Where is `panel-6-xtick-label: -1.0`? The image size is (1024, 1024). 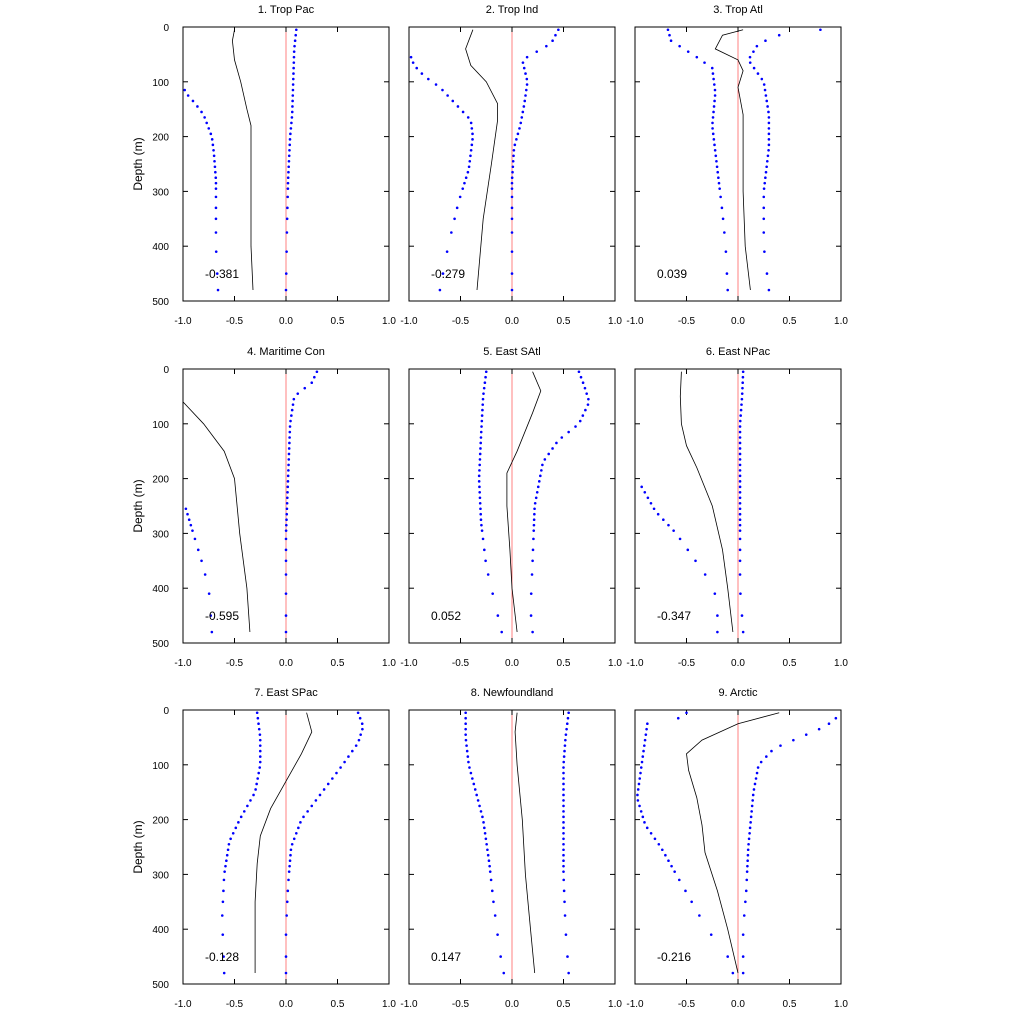
panel-6-xtick-label: -1.0 is located at coordinates (635, 663).